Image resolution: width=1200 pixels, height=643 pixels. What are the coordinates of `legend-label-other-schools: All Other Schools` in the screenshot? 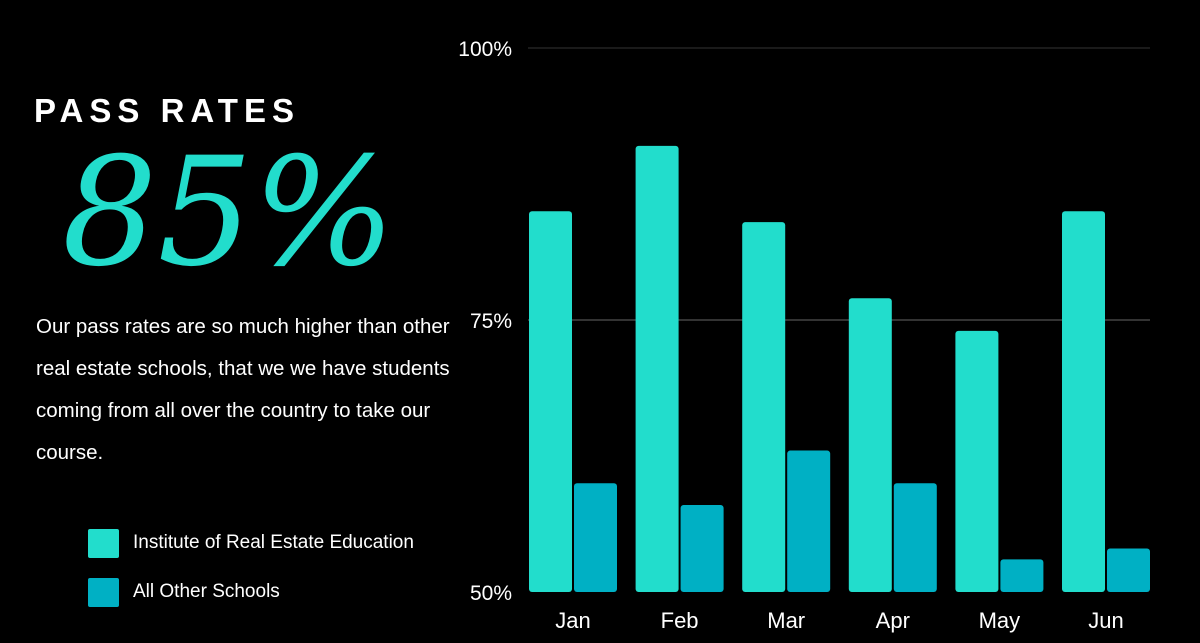 It's located at (206, 591).